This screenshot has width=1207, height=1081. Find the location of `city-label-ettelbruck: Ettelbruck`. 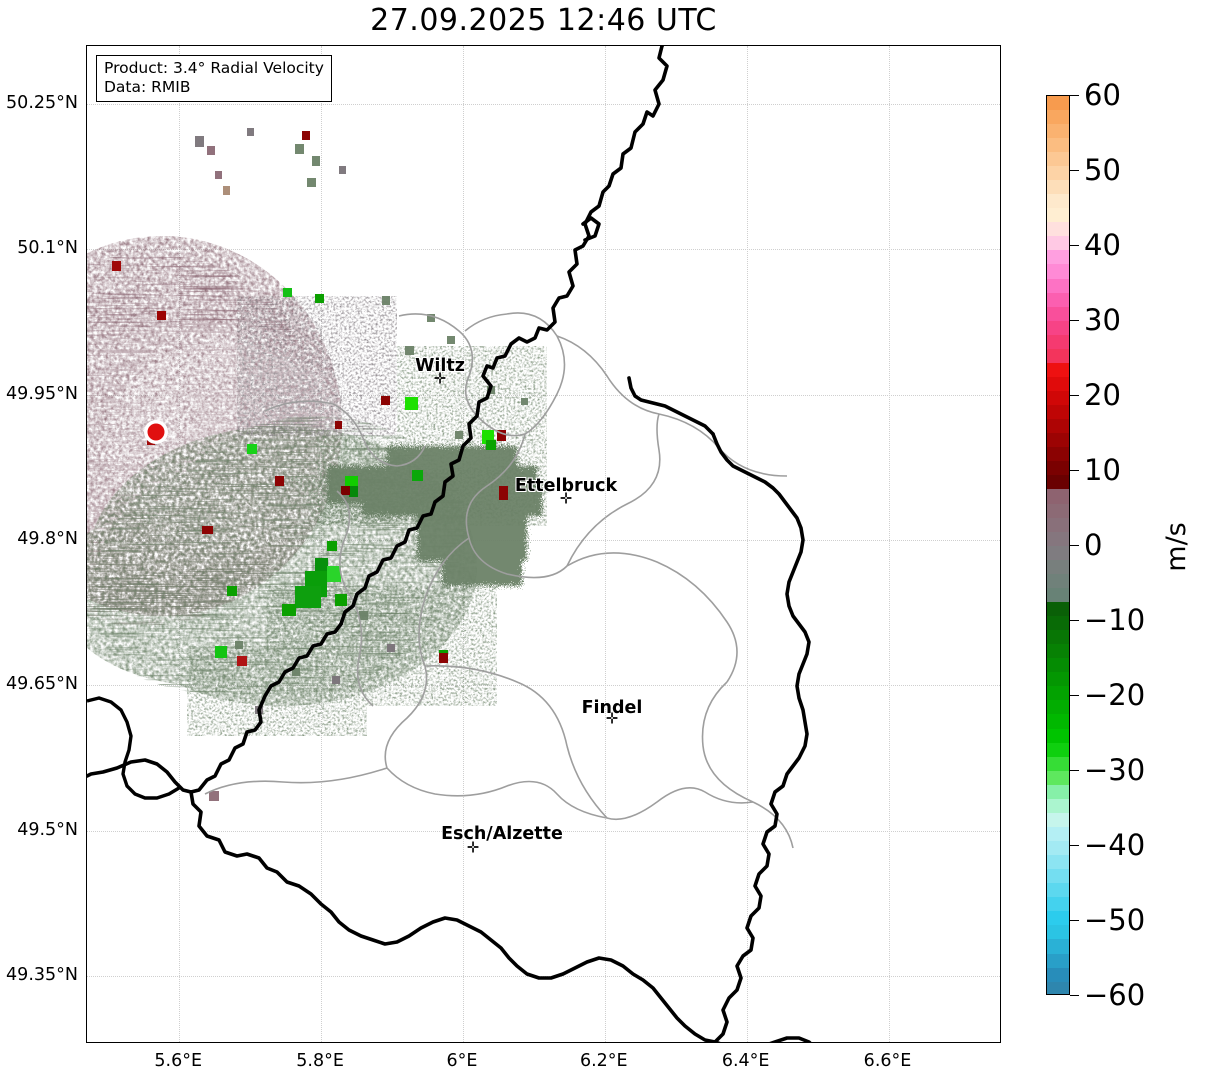

city-label-ettelbruck: Ettelbruck is located at coordinates (566, 486).